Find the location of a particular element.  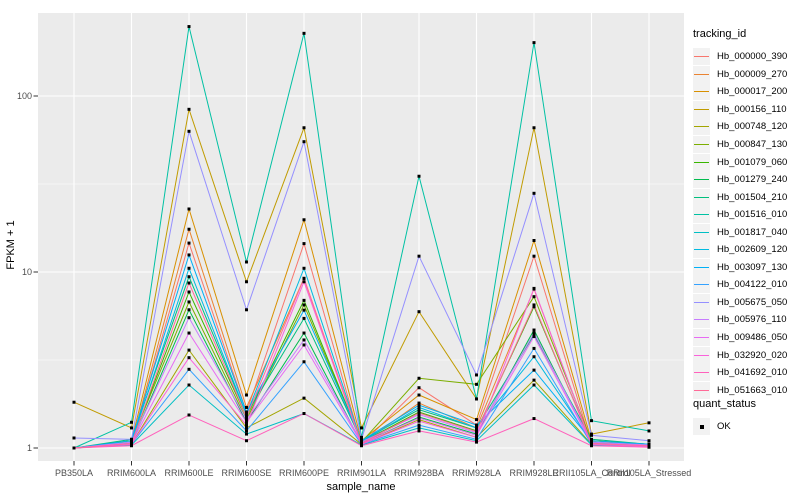

legend-item: Hb_005976_110 is located at coordinates (746, 320).